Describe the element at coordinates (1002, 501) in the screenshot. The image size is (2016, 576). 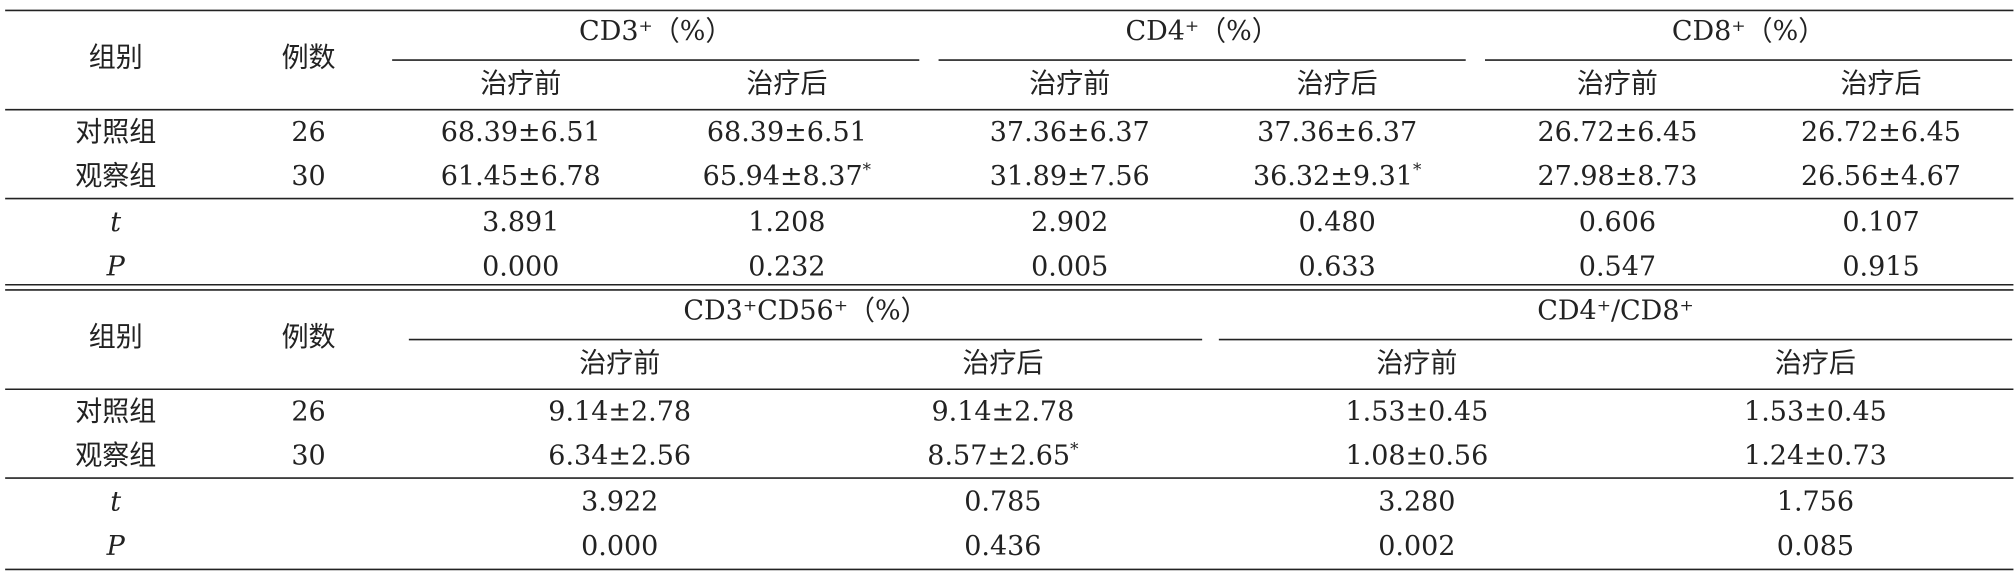
I see `cell: 0.785` at that location.